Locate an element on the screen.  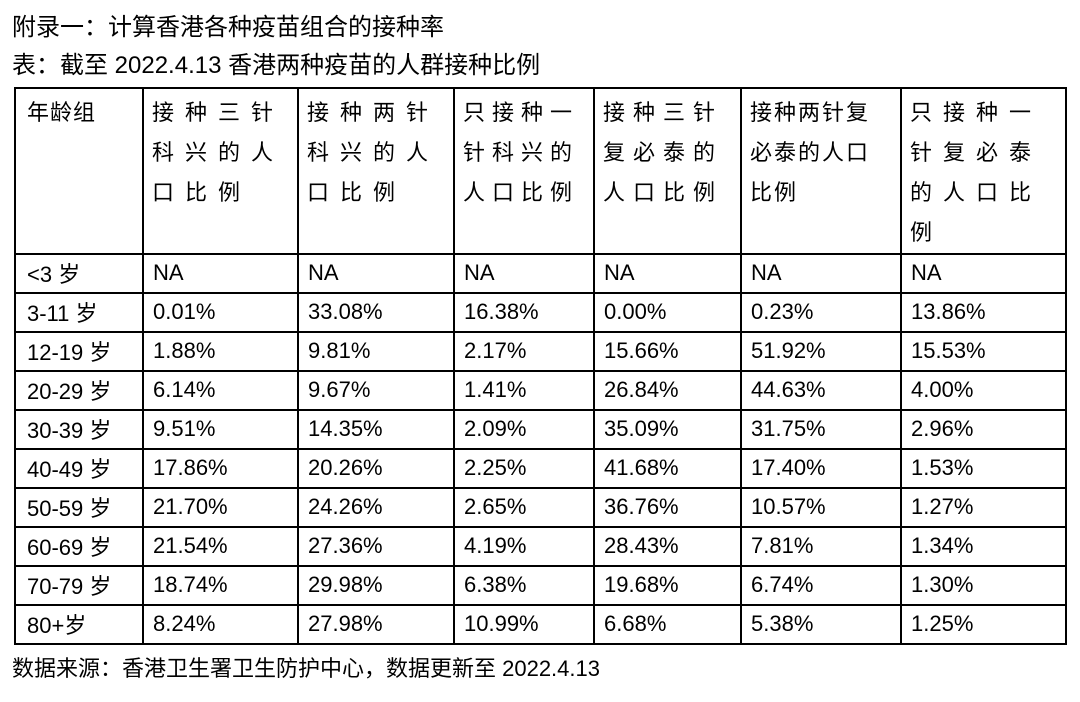
rate-value-cell: 4.00% is located at coordinates (983, 390).